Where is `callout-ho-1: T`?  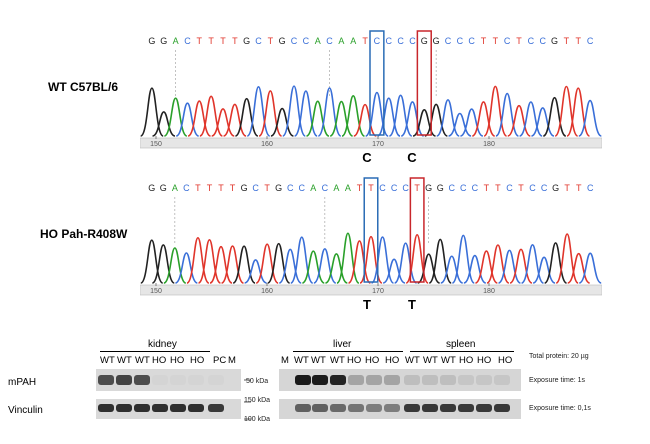 callout-ho-1: T is located at coordinates (367, 304).